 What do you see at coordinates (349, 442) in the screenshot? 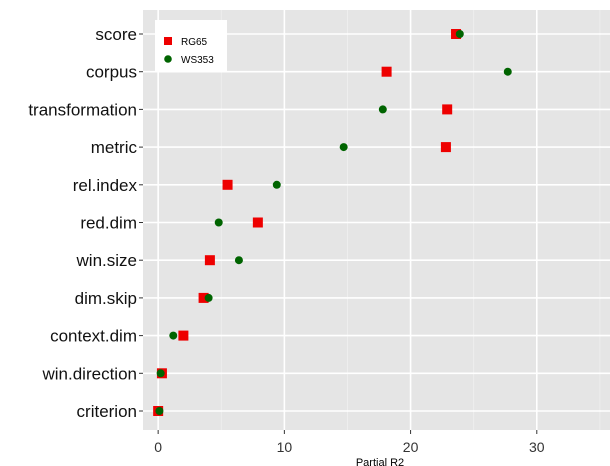
I see `x-tick-labels: 0 10 20 30` at bounding box center [349, 442].